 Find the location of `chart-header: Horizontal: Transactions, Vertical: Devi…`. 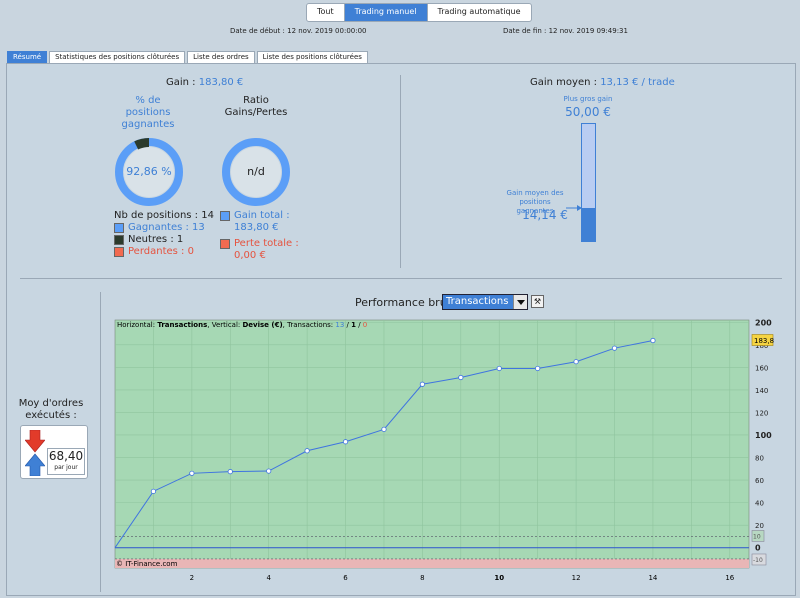

chart-header: Horizontal: Transactions, Vertical: Devi… is located at coordinates (242, 325).